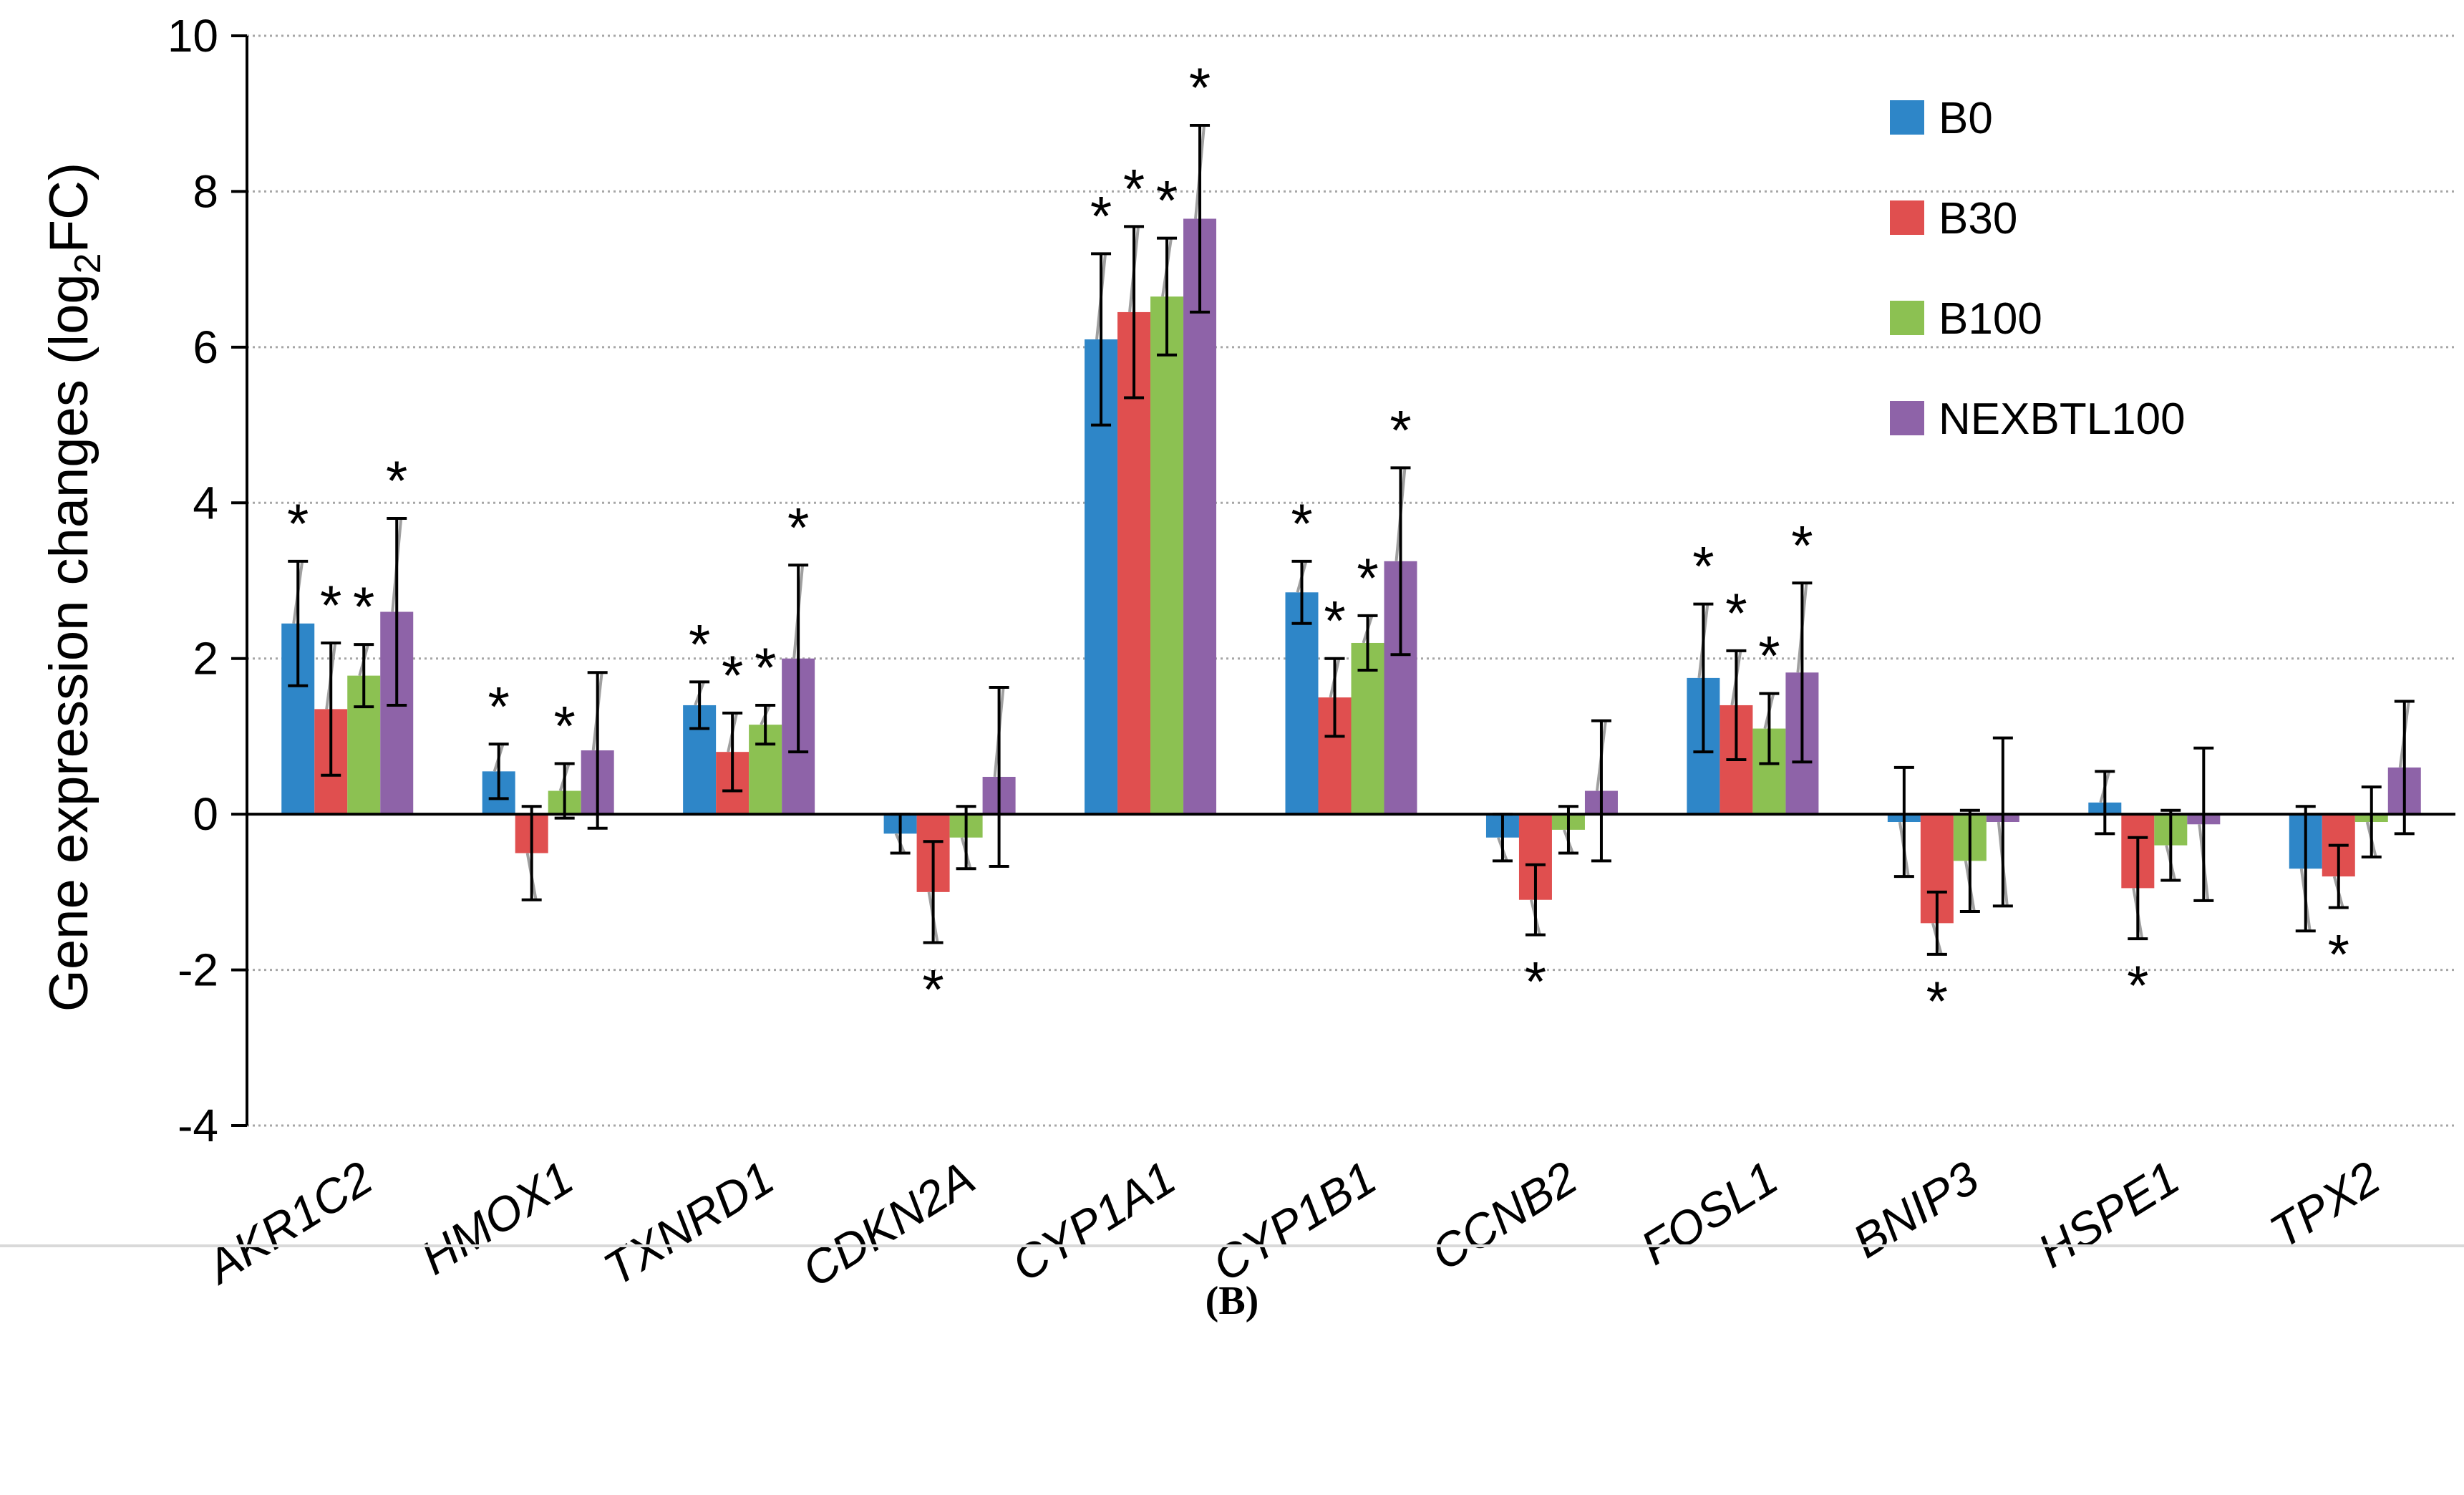 This screenshot has height=1495, width=2464. What do you see at coordinates (1907, 217) in the screenshot?
I see `legend-swatch-b30` at bounding box center [1907, 217].